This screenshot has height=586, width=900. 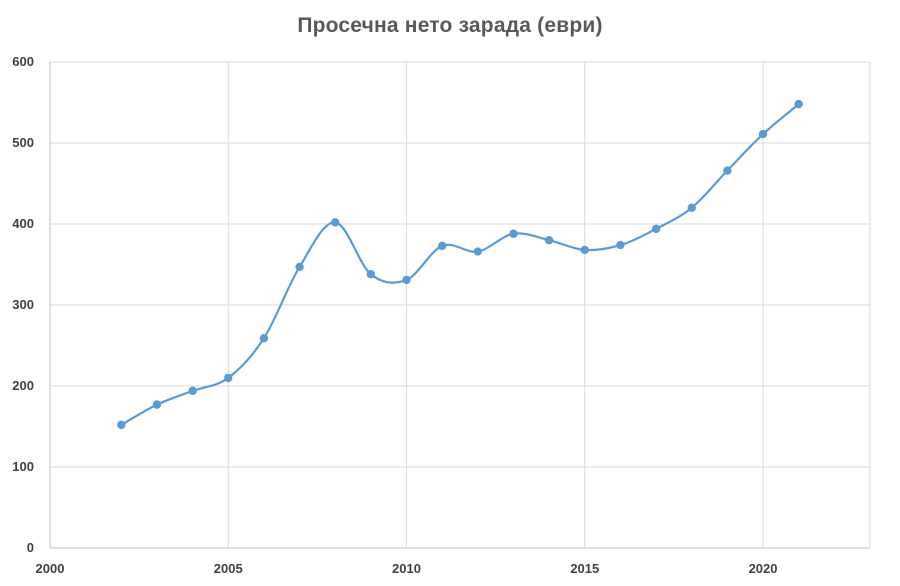 I want to click on x-axis-ticks: 2000 2005 2010 2015 2020, so click(x=407, y=568).